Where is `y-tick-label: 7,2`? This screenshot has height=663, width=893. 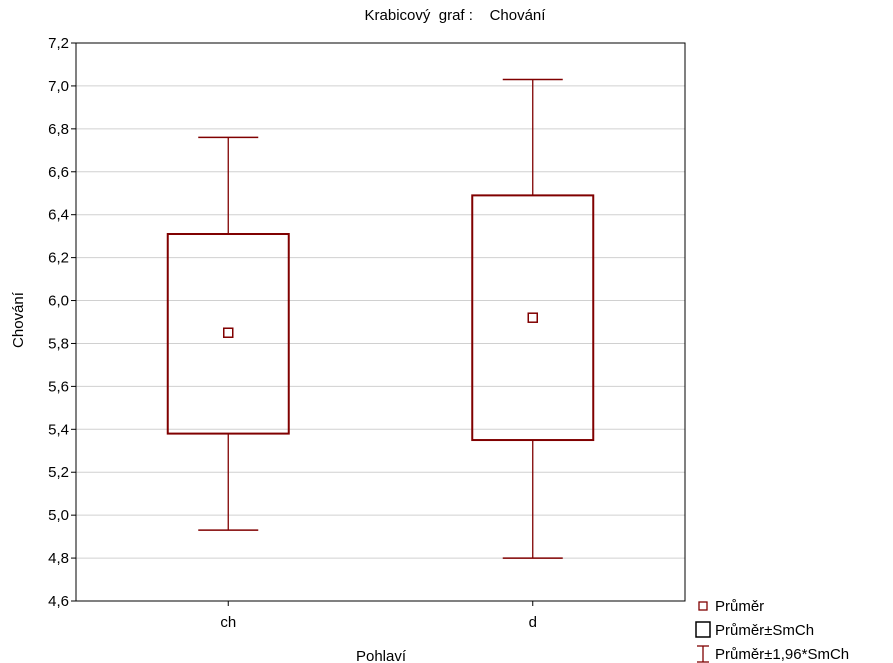 y-tick-label: 7,2 is located at coordinates (58, 43).